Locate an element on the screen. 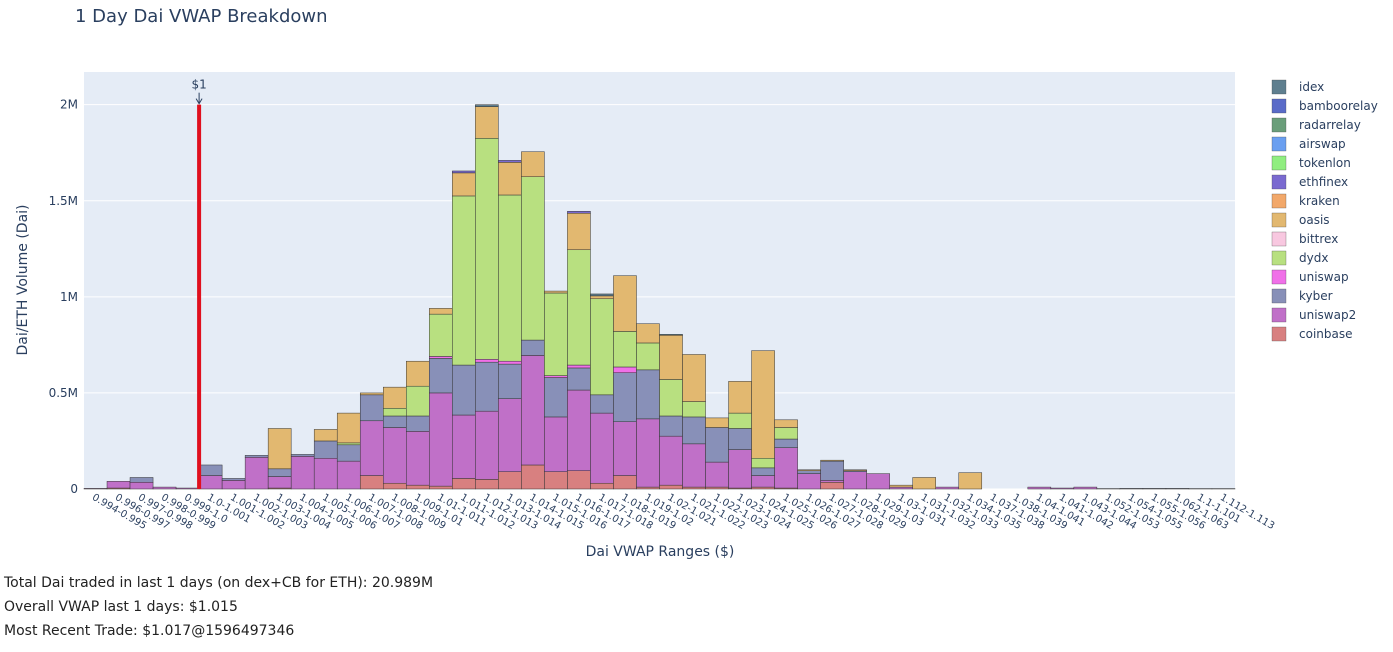 This screenshot has width=1393, height=652. legend-label: idex is located at coordinates (1311, 87).